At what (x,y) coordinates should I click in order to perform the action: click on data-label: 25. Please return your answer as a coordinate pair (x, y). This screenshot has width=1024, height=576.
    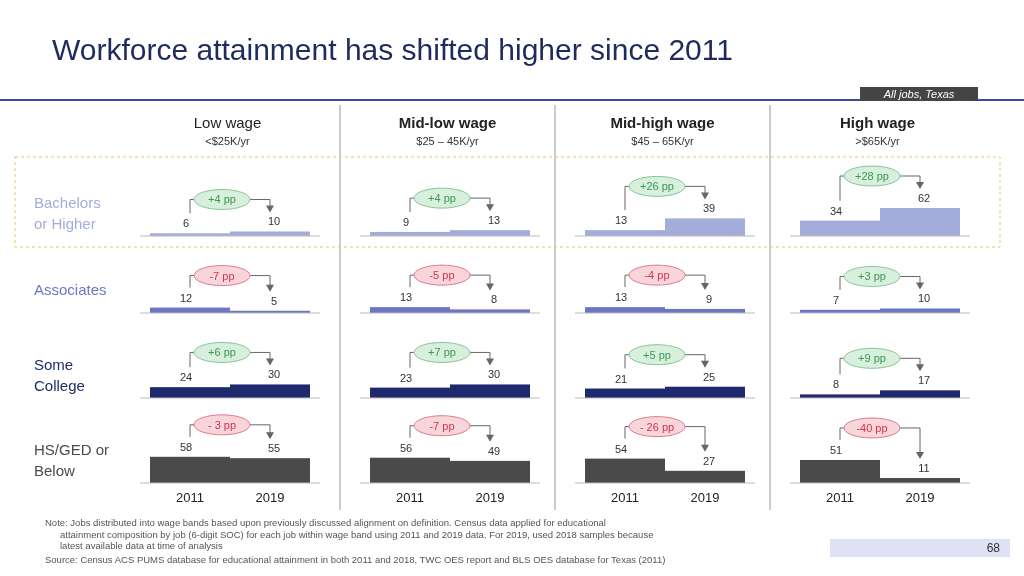
    Looking at the image, I should click on (709, 376).